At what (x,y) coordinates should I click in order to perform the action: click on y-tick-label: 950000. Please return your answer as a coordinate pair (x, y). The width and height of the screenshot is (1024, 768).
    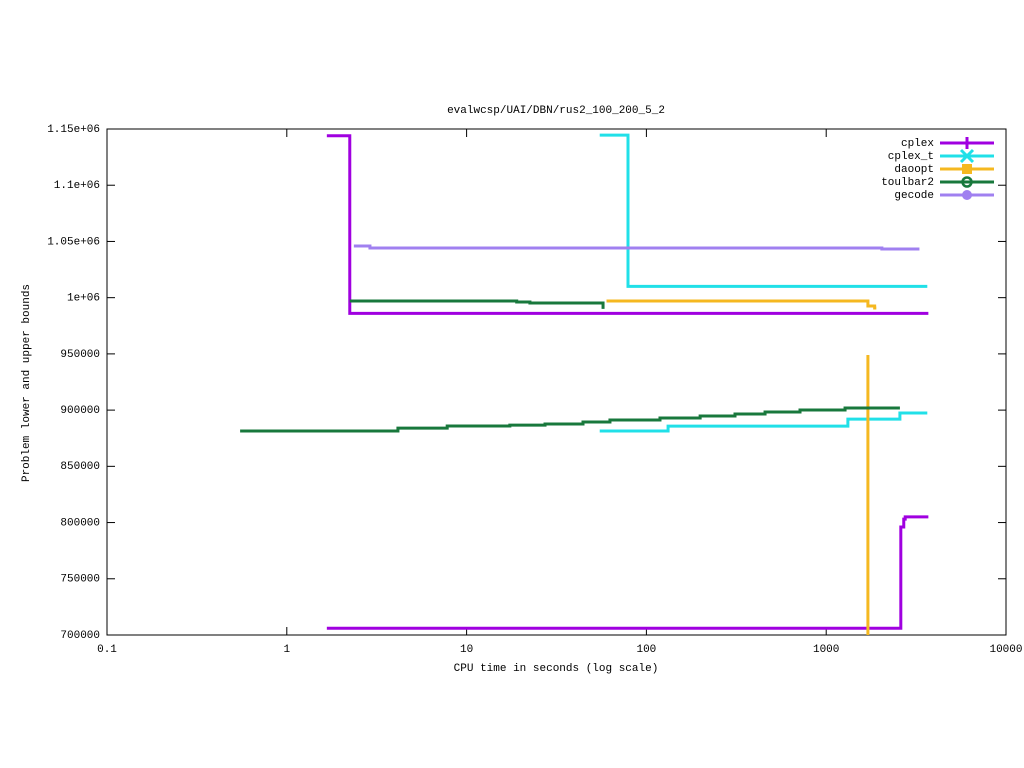
    Looking at the image, I should click on (80, 355).